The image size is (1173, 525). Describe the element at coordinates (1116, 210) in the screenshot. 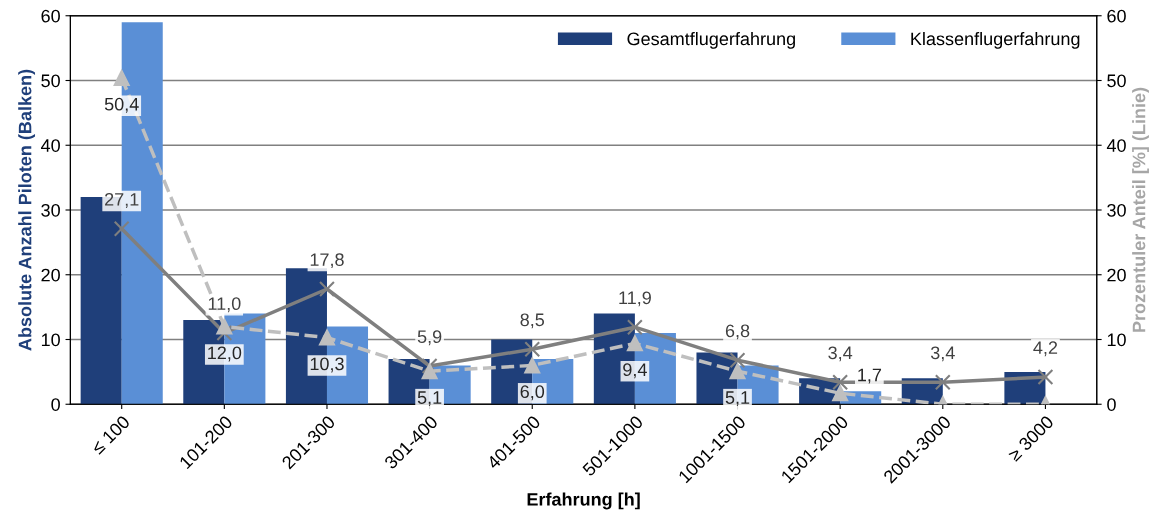

I see `y2-tick-label: 30` at that location.